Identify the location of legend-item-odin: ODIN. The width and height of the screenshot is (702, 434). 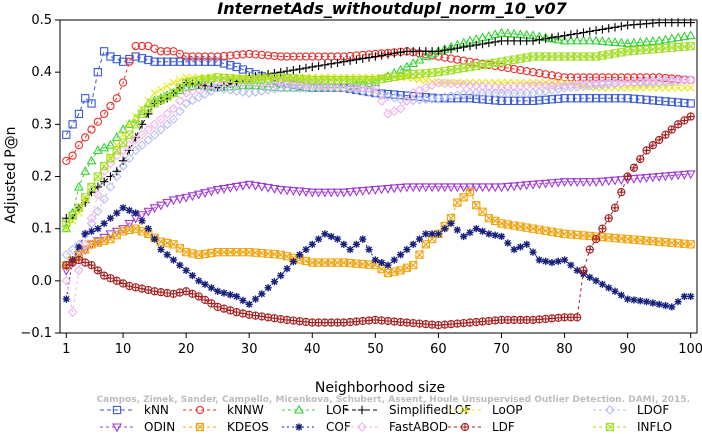
(137, 427).